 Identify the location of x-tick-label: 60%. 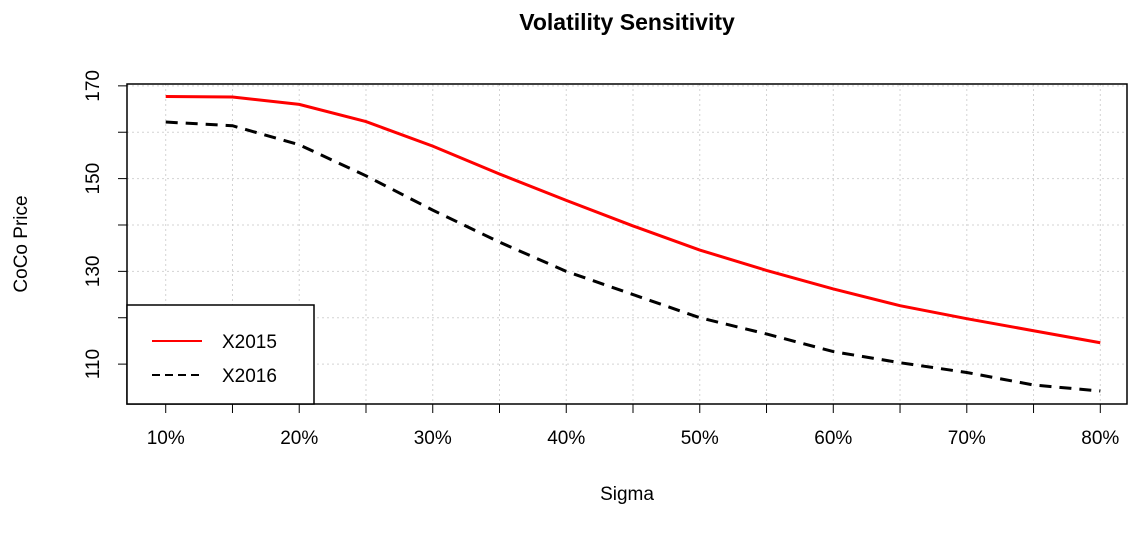
(833, 438).